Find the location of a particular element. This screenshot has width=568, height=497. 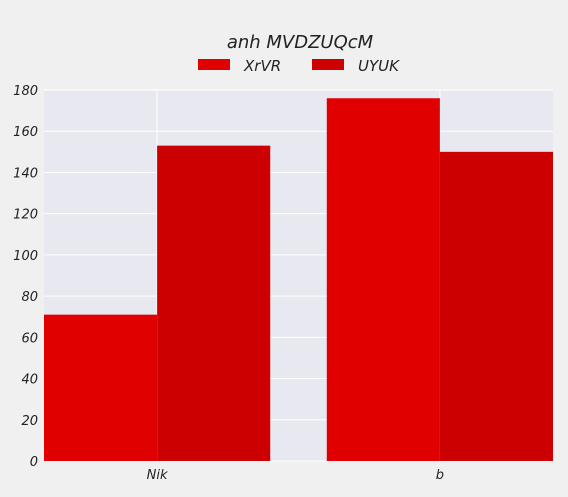

chart-title: anh MVDZUQcM is located at coordinates (300, 42).